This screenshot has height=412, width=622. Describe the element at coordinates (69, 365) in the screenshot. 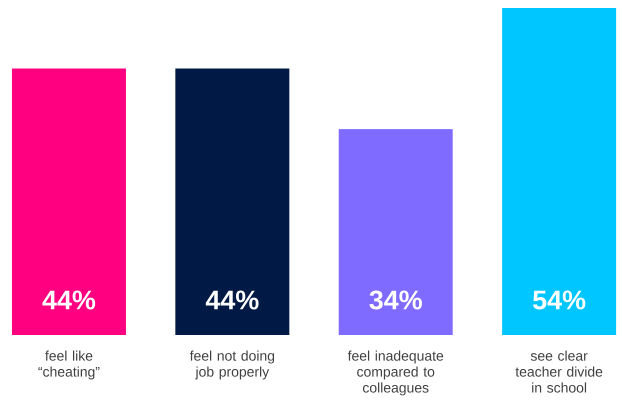

I see `x-tick-label: feel like “cheating”` at that location.